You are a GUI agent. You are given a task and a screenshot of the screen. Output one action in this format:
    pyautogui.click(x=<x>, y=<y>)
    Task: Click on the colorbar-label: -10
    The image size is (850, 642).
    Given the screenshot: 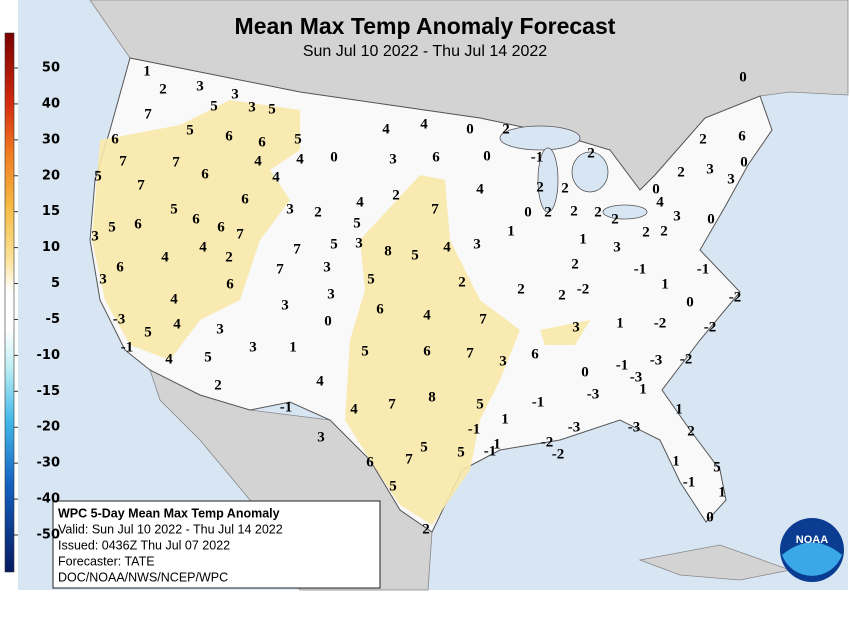 What is the action you would take?
    pyautogui.click(x=49, y=355)
    